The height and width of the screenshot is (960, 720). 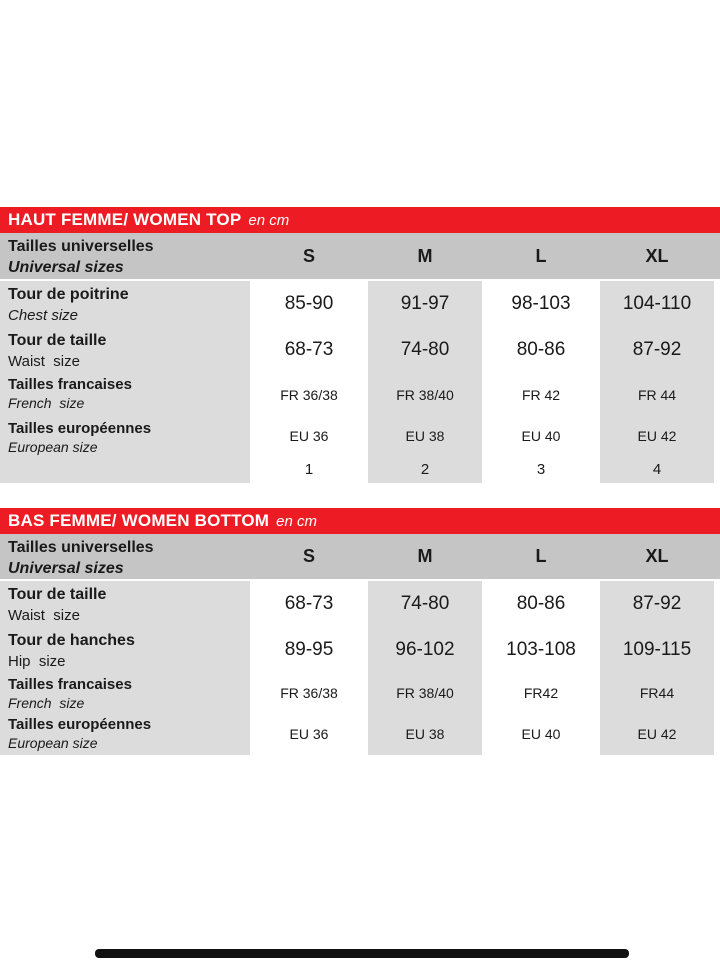 I want to click on size-value-cell: 104-110, so click(x=657, y=304).